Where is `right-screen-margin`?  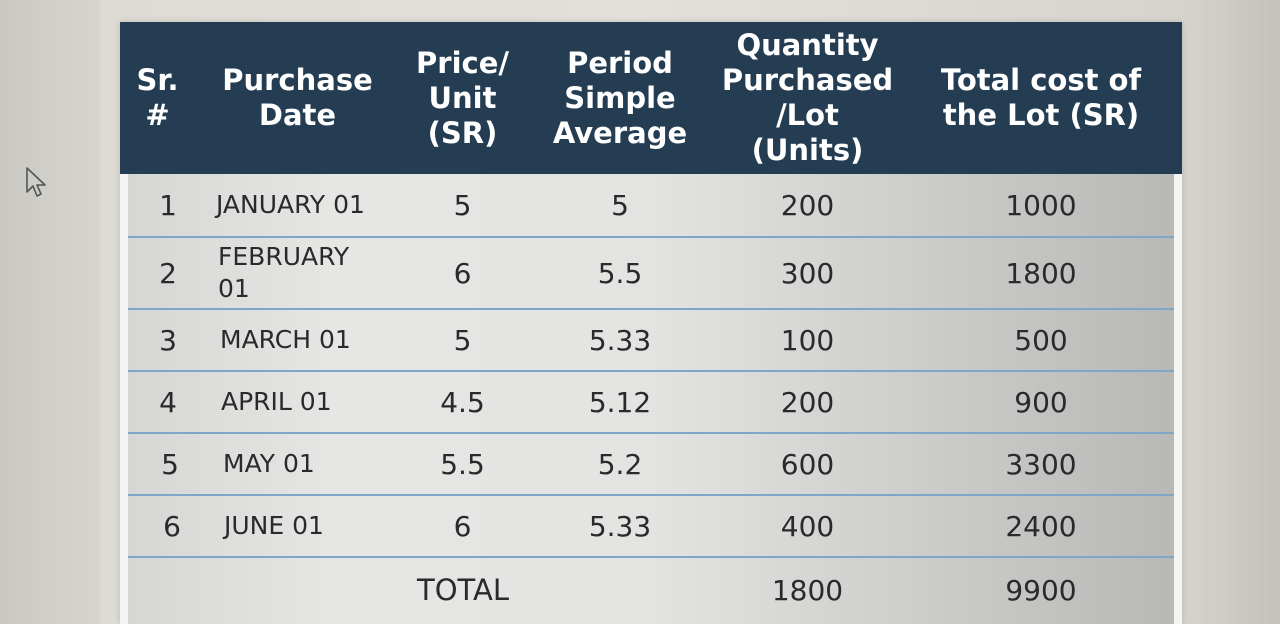
right-screen-margin is located at coordinates (1240, 312).